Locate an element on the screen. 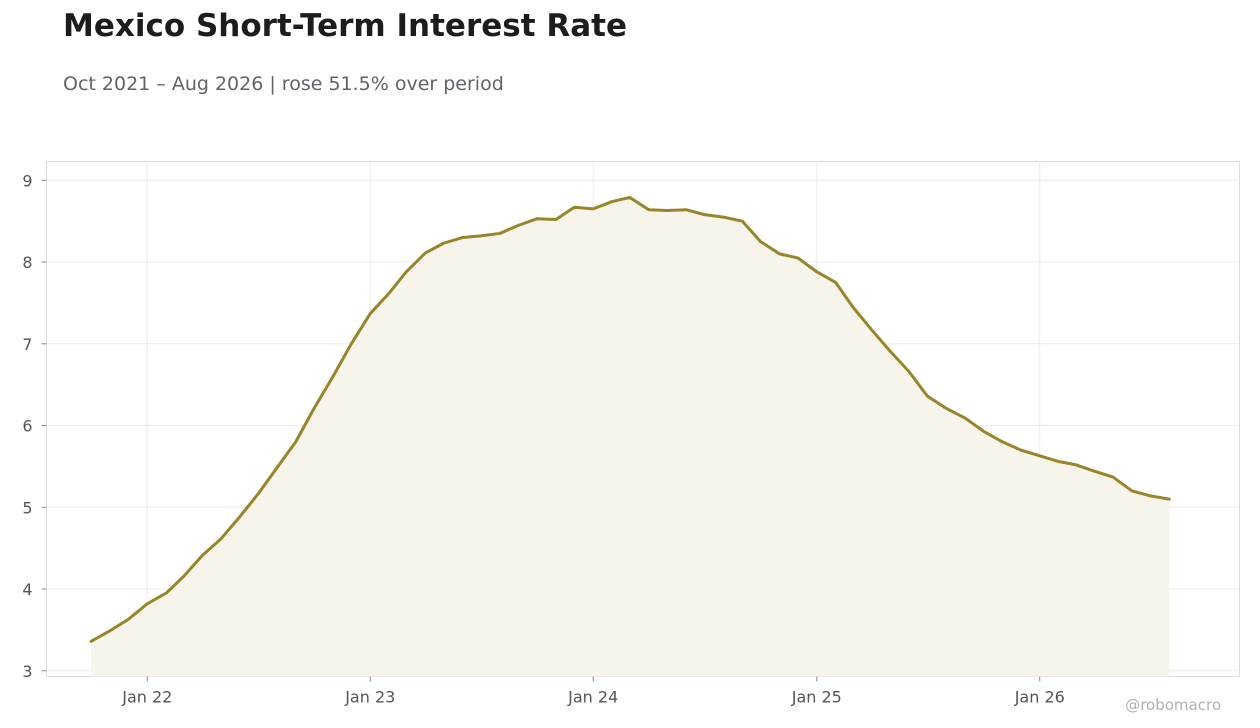 This screenshot has height=728, width=1260. y-tick-label: 6 is located at coordinates (27, 426).